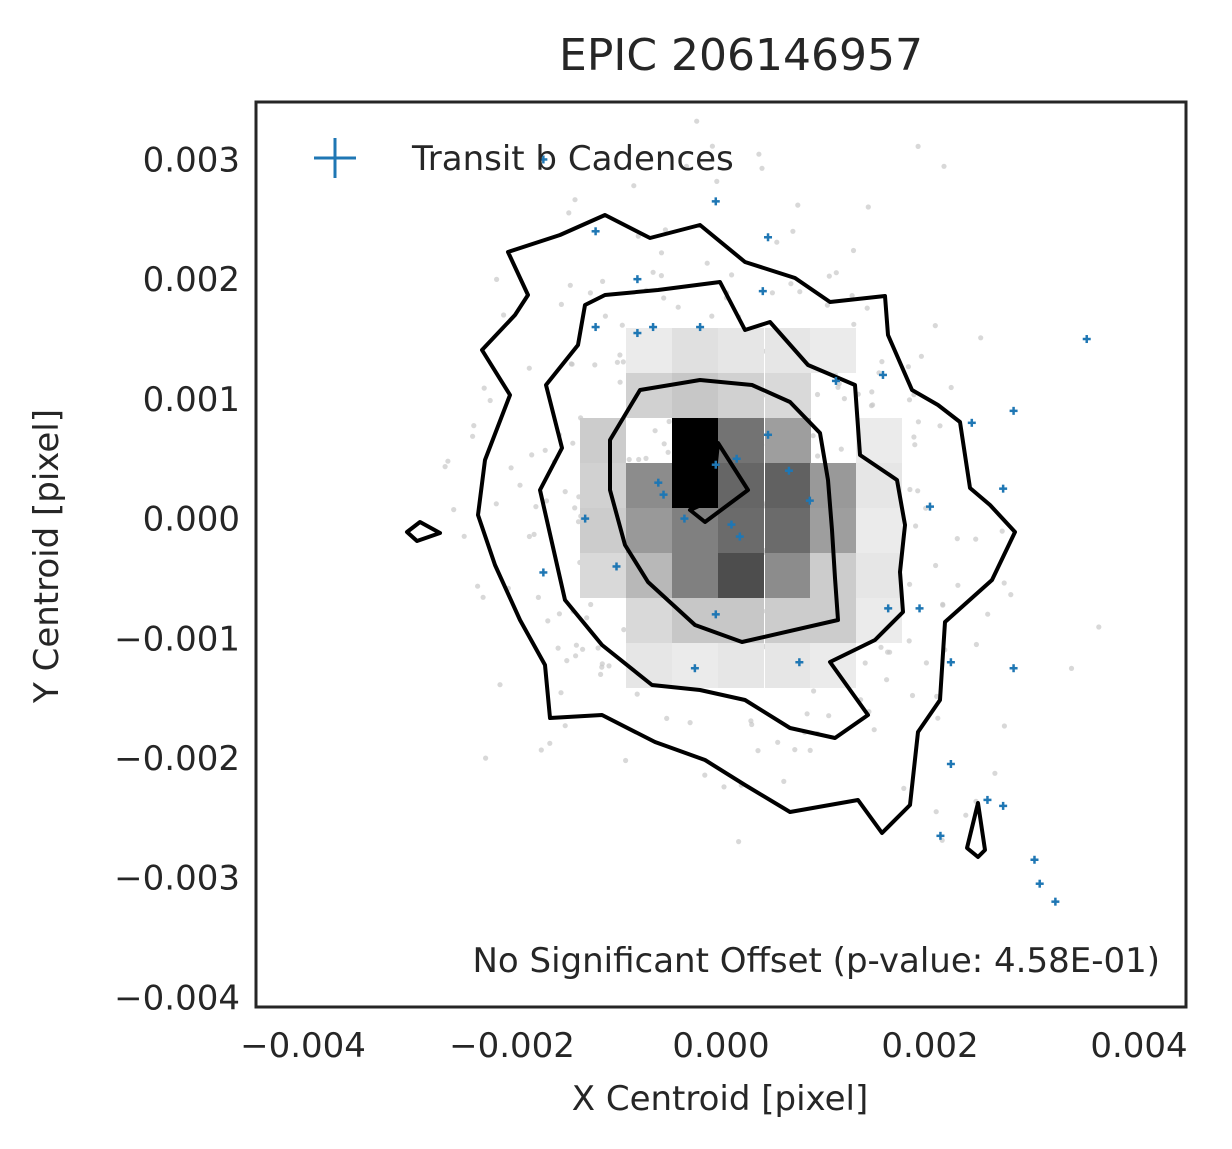 The height and width of the screenshot is (1149, 1232). Describe the element at coordinates (335, 158) in the screenshot. I see `legend-marker-plus` at that location.